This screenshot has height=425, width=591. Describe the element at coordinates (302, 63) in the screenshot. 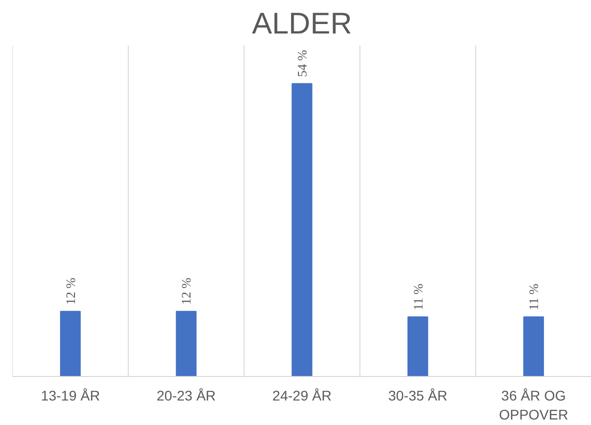

I see `data-label: 54 %` at that location.